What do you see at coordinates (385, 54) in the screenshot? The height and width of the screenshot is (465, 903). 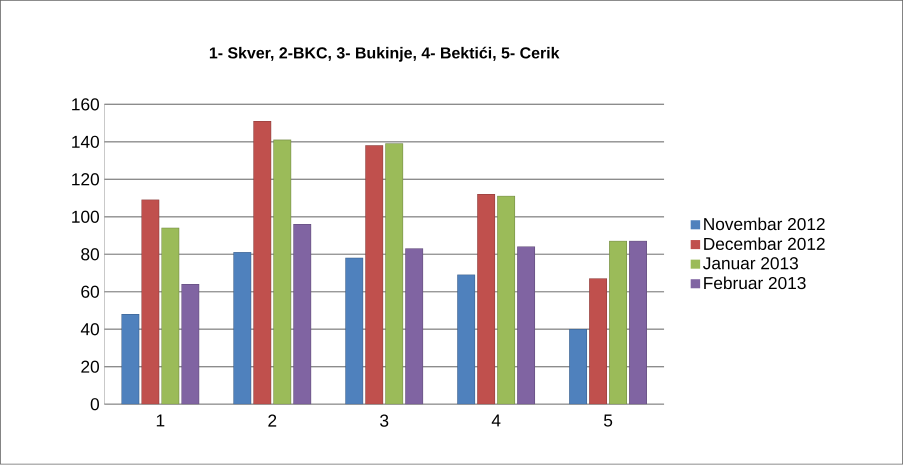 I see `chart-title: 1- Skver, 2-BKC, 3- Bukinje, 4- Bektići, 5- Cerik` at bounding box center [385, 54].